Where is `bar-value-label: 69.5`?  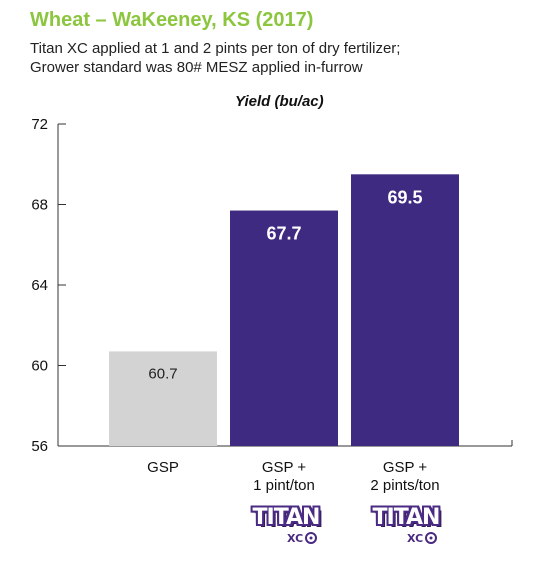 bar-value-label: 69.5 is located at coordinates (404, 197).